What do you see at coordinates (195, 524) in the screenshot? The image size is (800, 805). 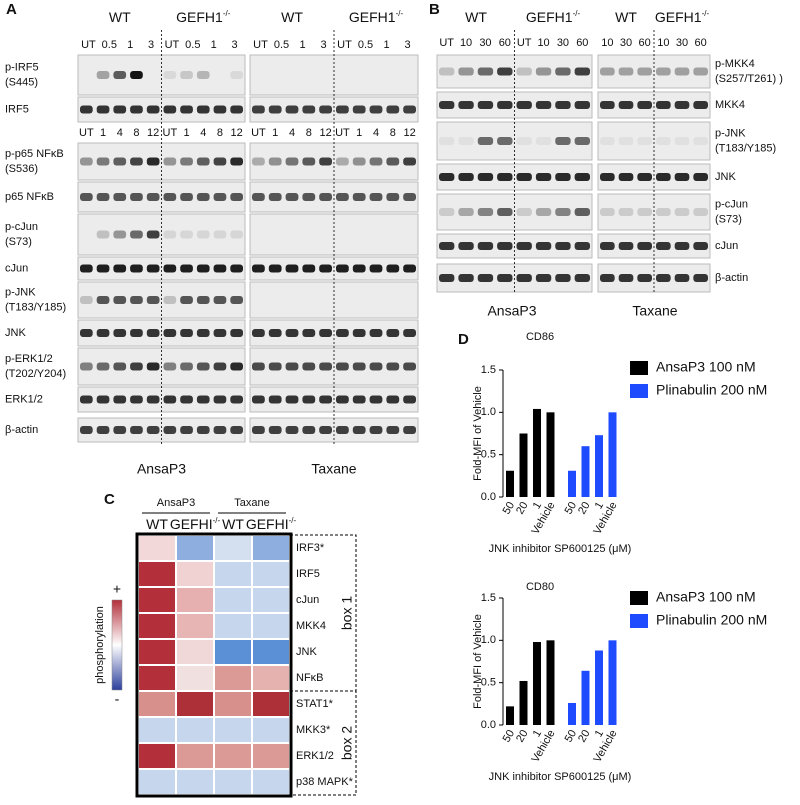 I see `genotype-label: GEFHI-/-` at bounding box center [195, 524].